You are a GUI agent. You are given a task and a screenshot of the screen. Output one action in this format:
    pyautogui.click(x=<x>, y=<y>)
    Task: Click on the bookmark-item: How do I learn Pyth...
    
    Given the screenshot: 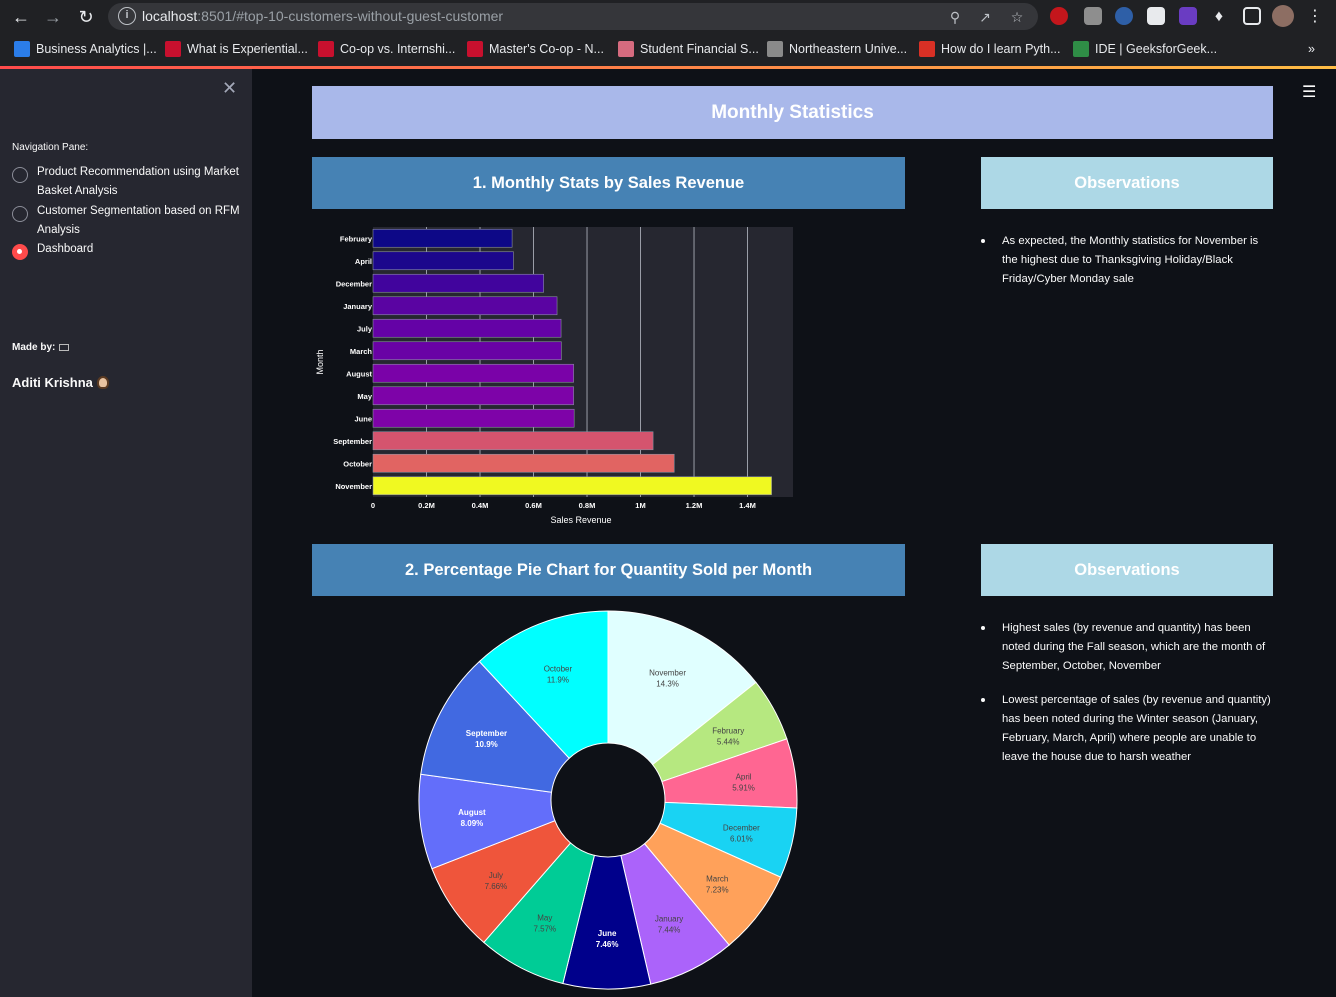 What is the action you would take?
    pyautogui.click(x=990, y=49)
    